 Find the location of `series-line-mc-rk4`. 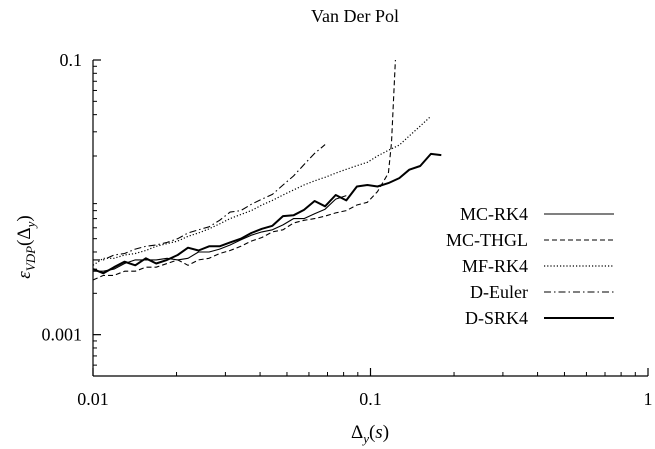

series-line-mc-rk4 is located at coordinates (220, 233).